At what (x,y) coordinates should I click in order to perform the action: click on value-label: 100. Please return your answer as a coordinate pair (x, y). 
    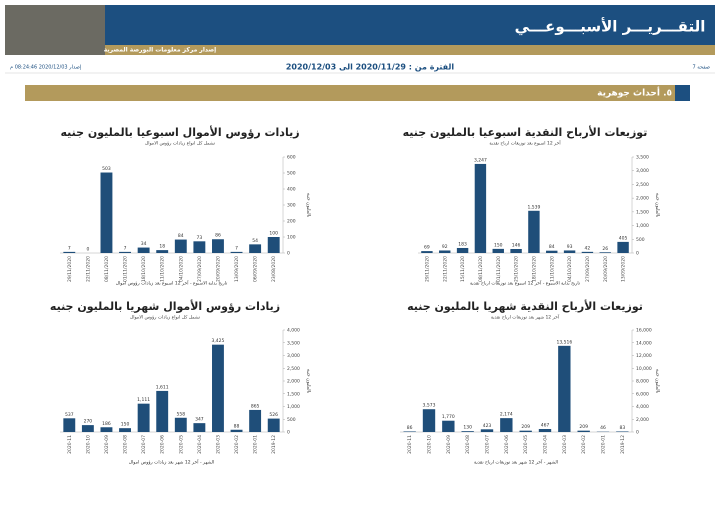
    Looking at the image, I should click on (273, 234).